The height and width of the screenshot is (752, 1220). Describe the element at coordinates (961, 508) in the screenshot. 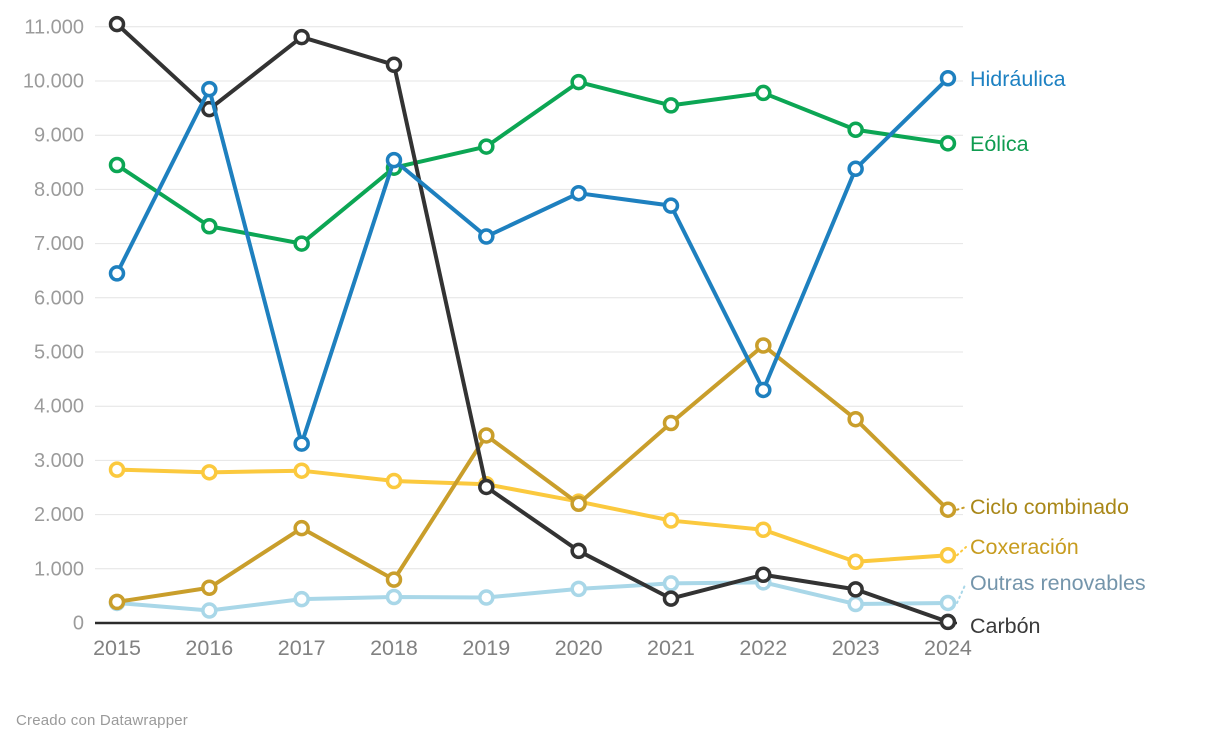

I see `leader-ciclo-combinado` at that location.